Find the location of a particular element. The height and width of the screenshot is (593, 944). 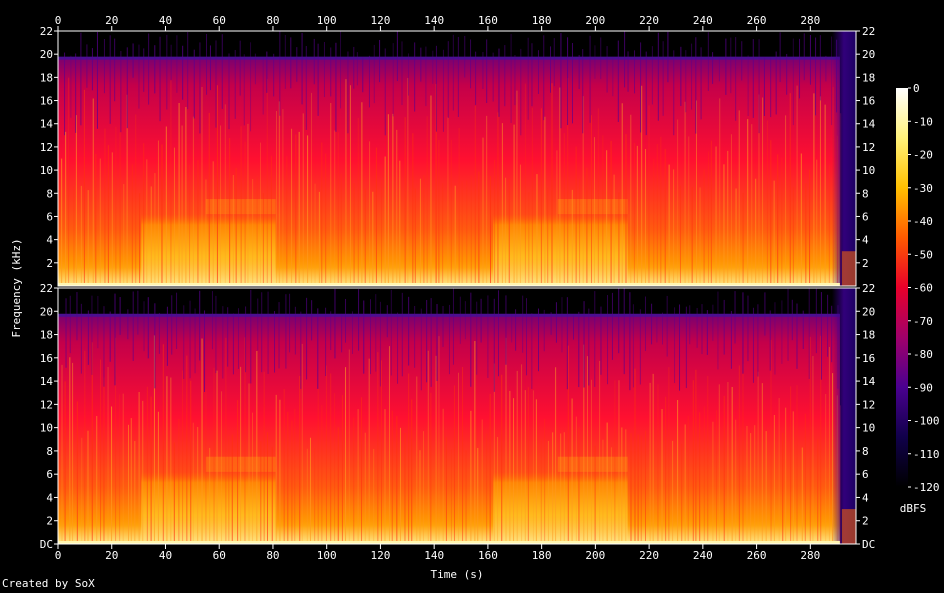

colorbar-tick-label: 0 is located at coordinates (916, 88).